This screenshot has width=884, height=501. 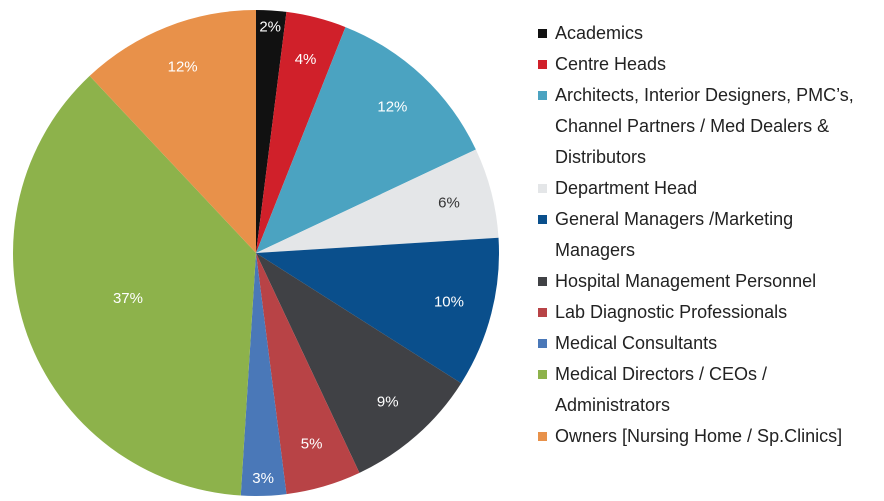 What do you see at coordinates (708, 33) in the screenshot?
I see `legend-item: Academics` at bounding box center [708, 33].